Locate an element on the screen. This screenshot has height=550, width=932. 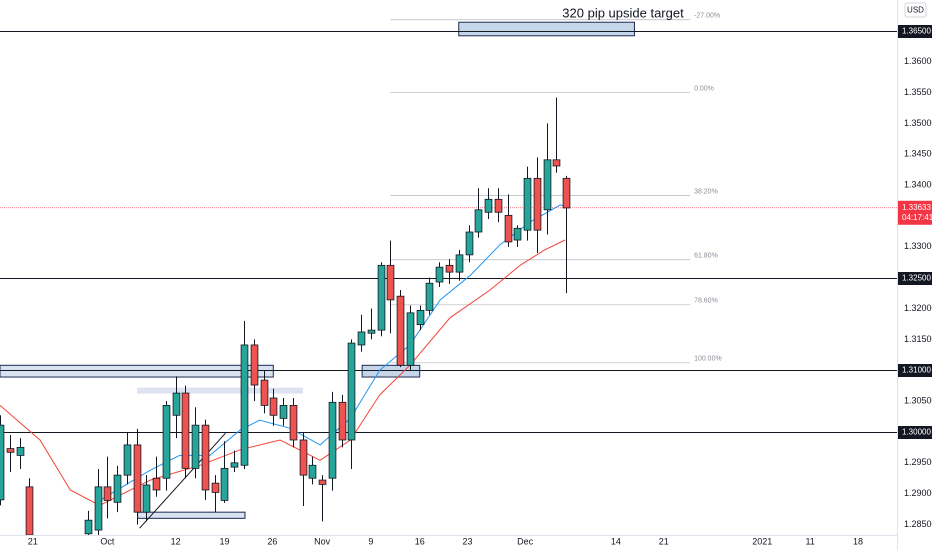
countdown-label: 04:17:41 is located at coordinates (917, 217).